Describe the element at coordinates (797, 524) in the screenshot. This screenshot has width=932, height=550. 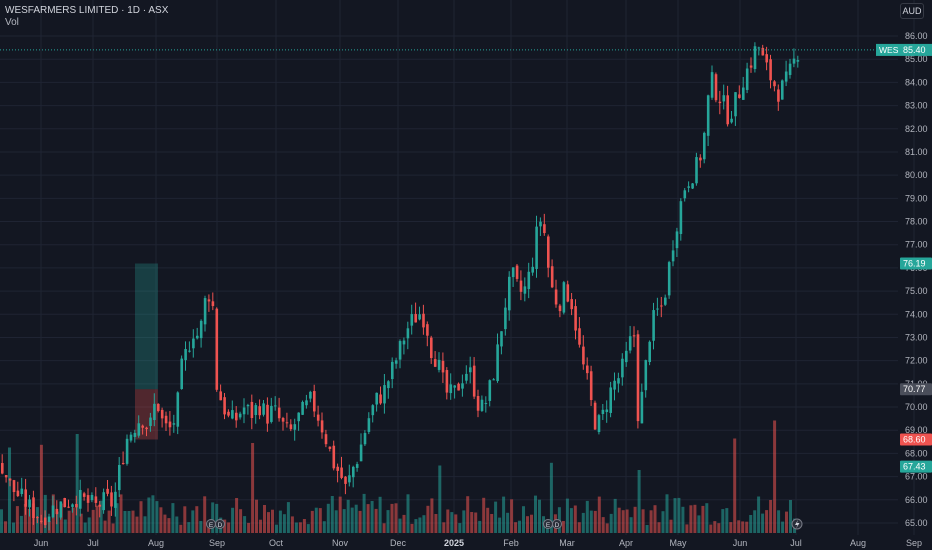
I see `news-bolt-icon` at that location.